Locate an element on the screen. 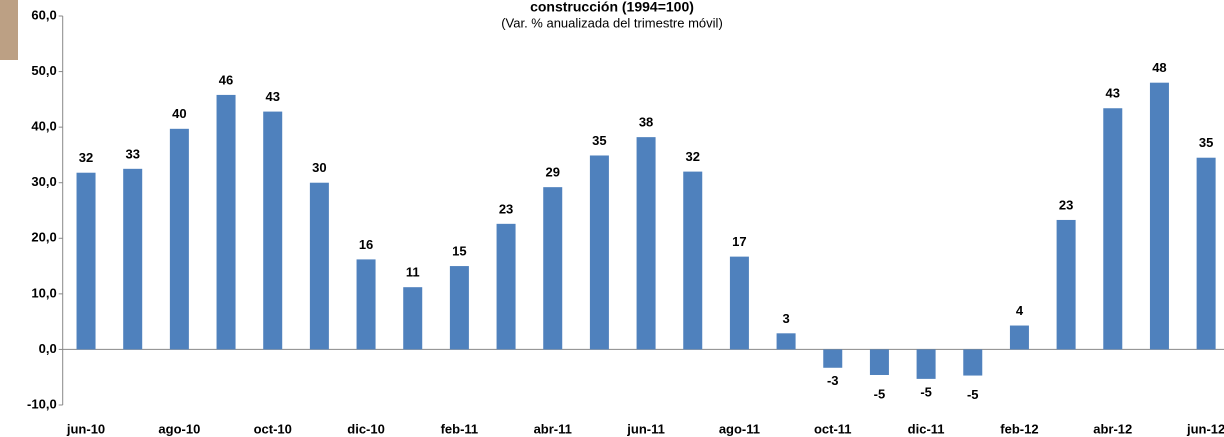 This screenshot has height=437, width=1224. y-tick-label: 0,0 is located at coordinates (48, 348).